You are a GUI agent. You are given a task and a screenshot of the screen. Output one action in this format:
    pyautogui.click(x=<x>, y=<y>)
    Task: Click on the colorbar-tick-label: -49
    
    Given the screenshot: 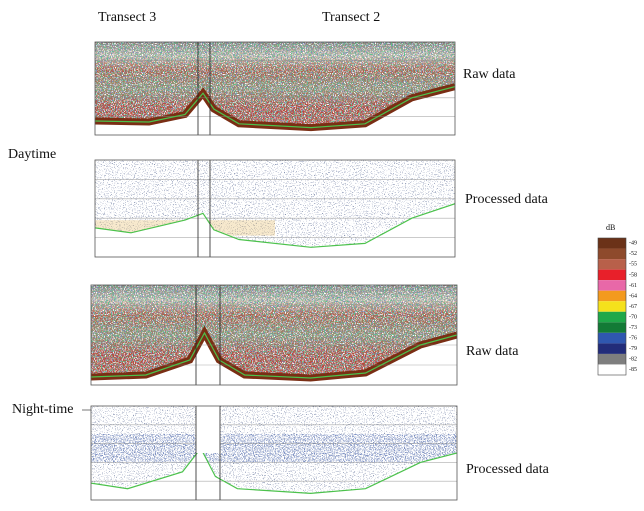 What is the action you would take?
    pyautogui.click(x=633, y=244)
    